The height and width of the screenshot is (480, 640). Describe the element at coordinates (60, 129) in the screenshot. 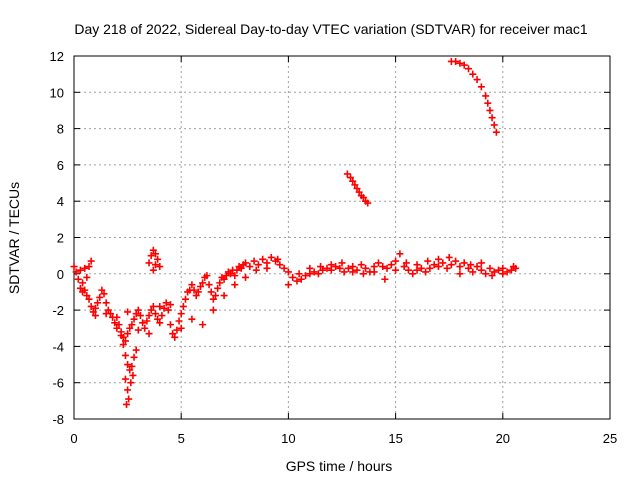

I see `y-tick-label-8: 8` at that location.